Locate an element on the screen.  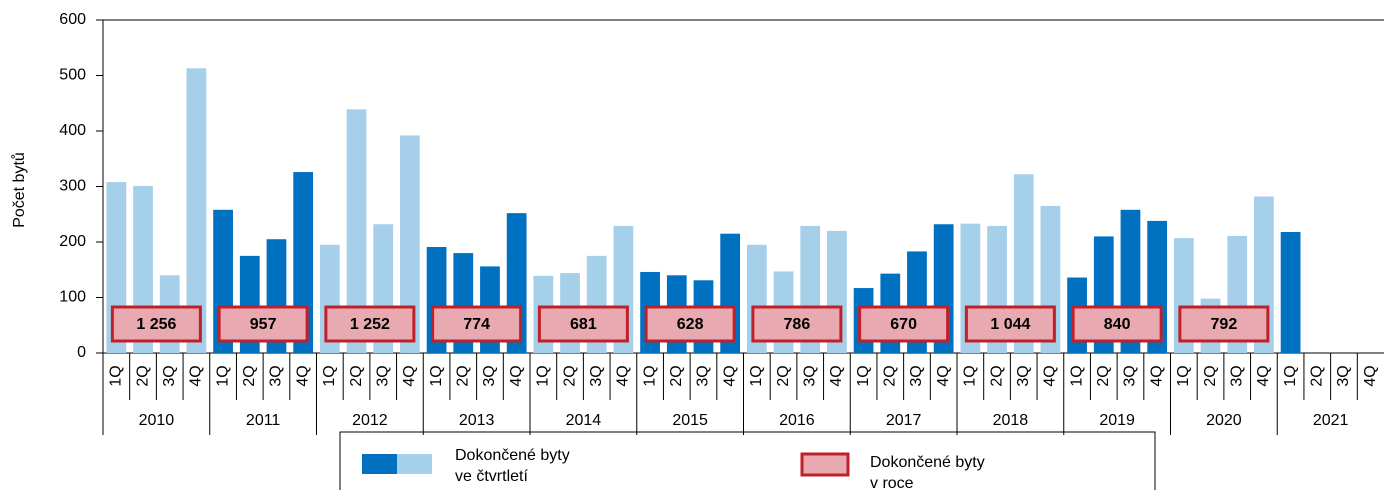
y-tick-label: 300 is located at coordinates (72, 186).